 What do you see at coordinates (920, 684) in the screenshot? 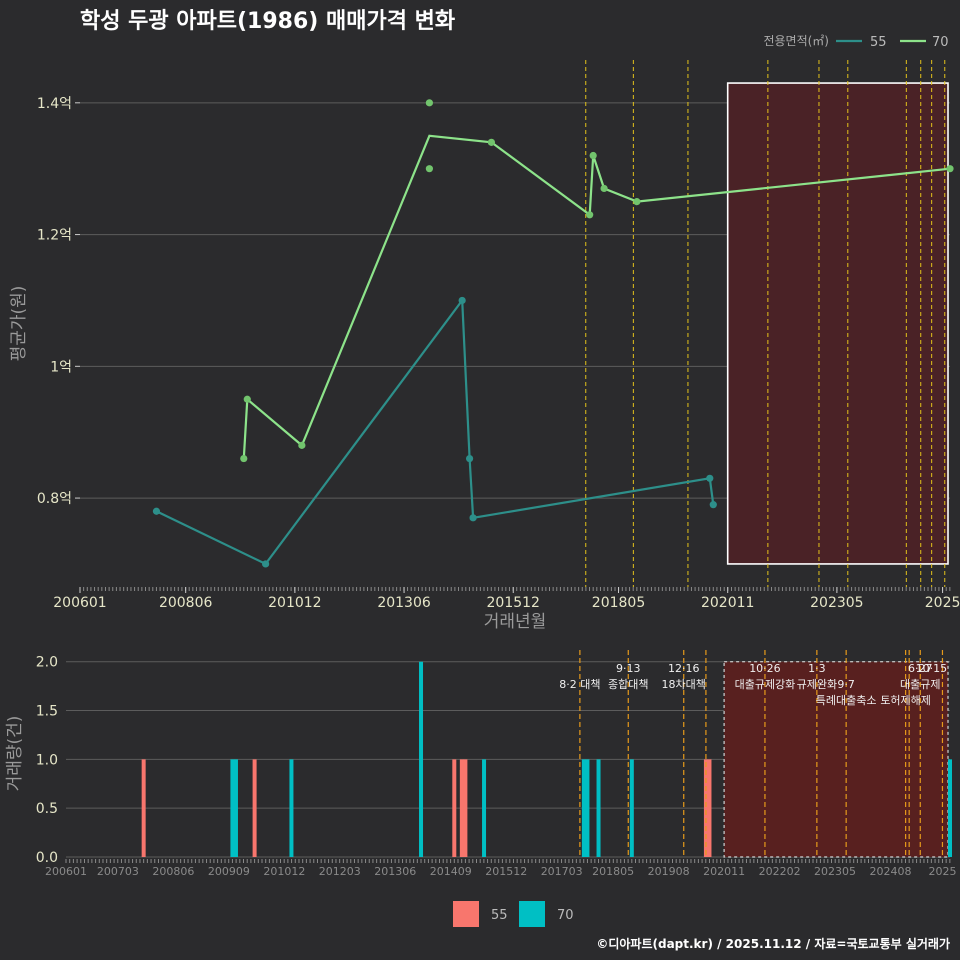
I see `policy-annotation: 대출규제` at bounding box center [920, 684].